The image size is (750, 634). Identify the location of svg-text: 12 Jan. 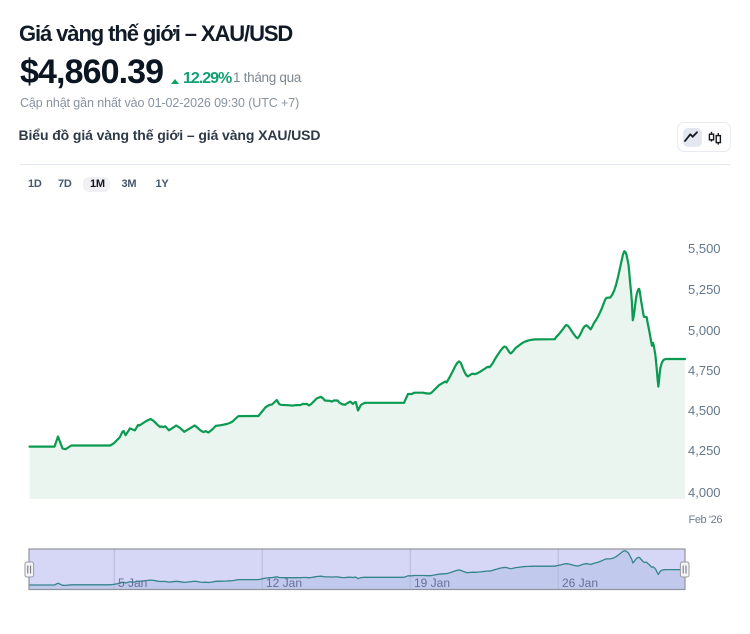
(284, 583).